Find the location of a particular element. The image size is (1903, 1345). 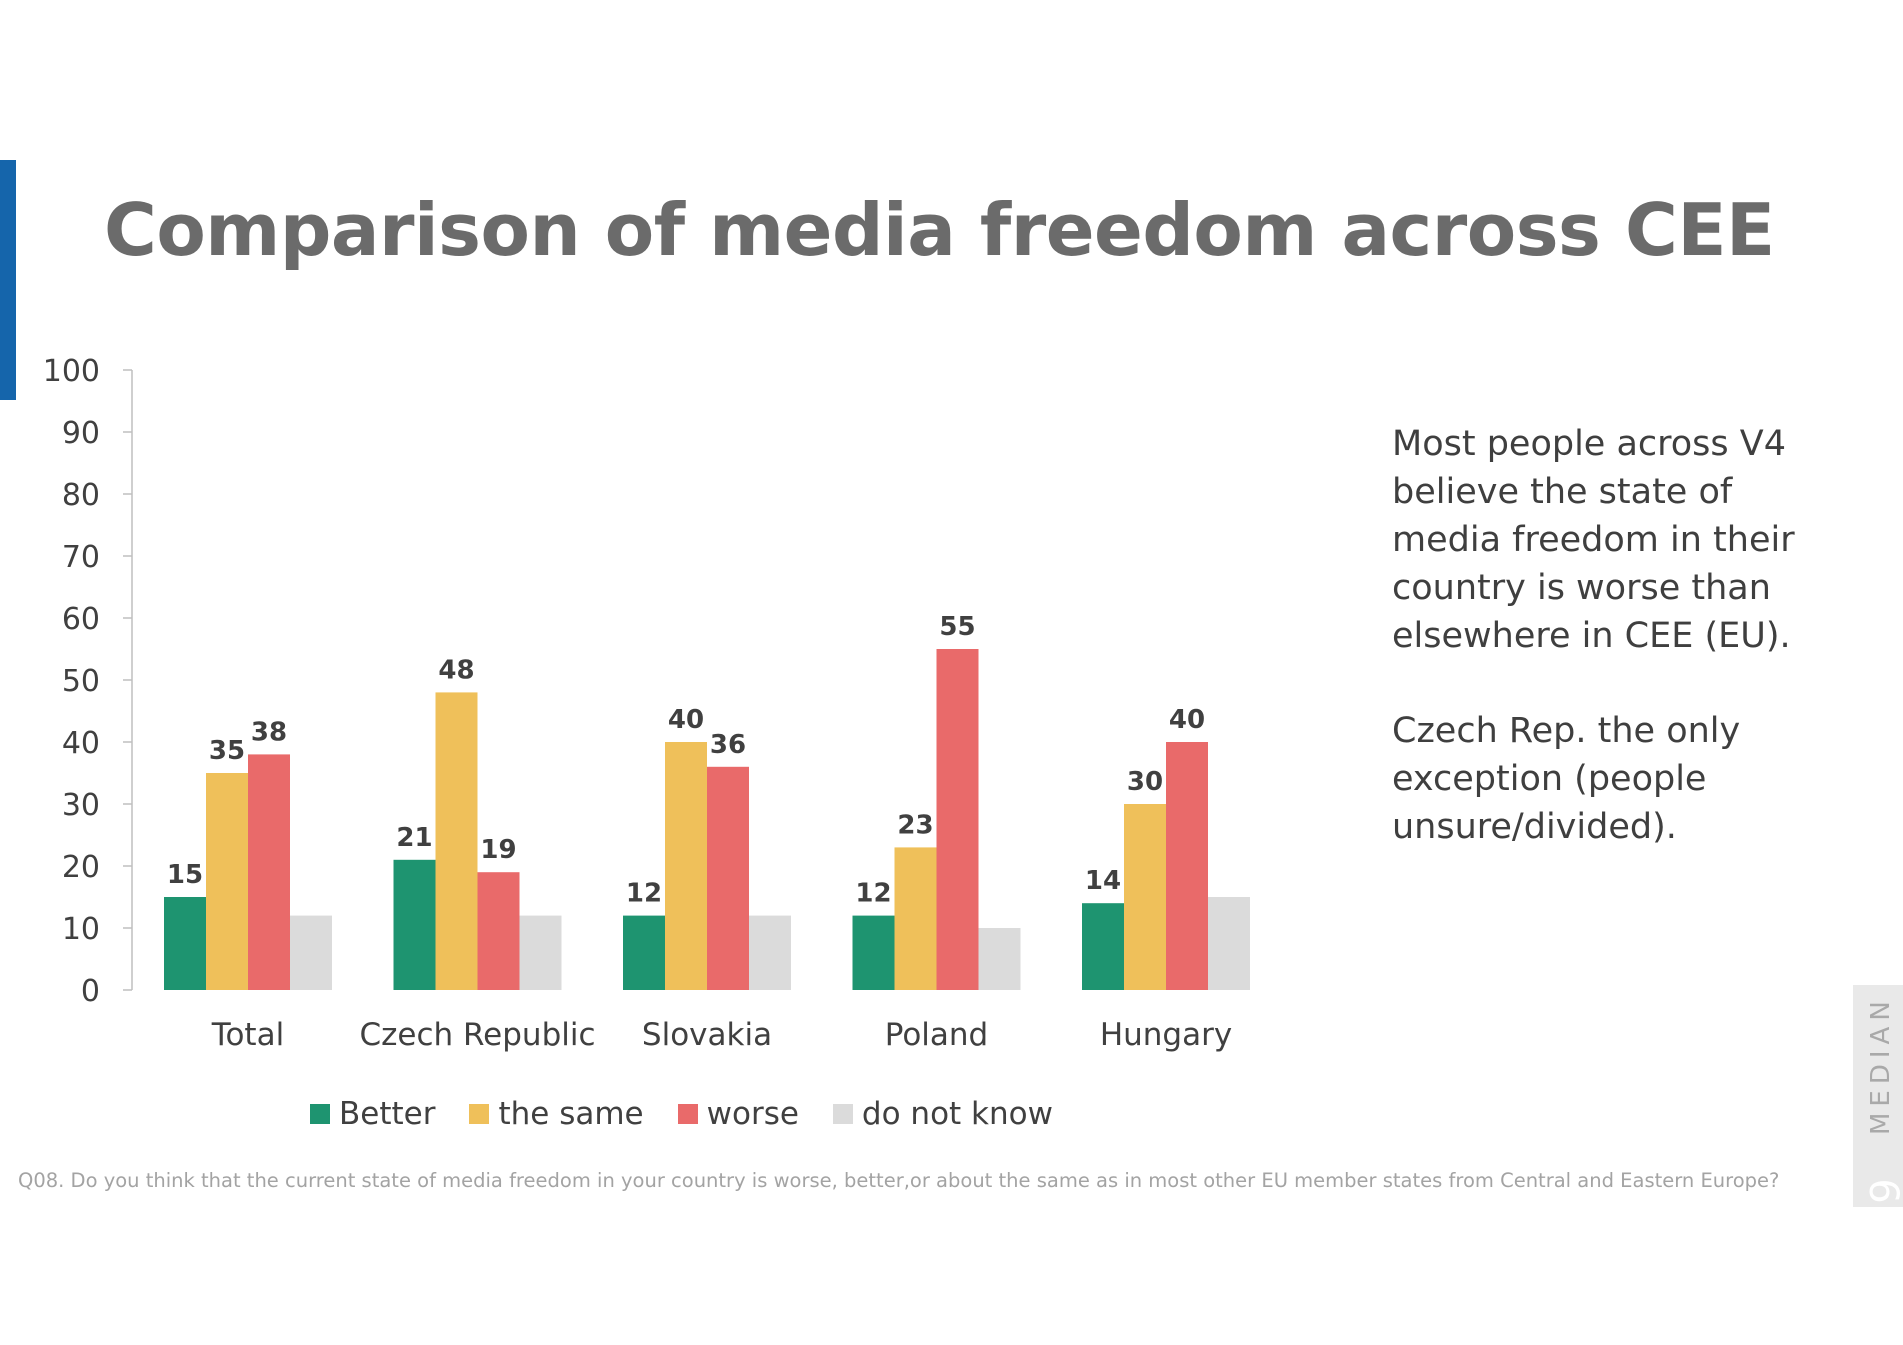

x-tick-label: Hungary is located at coordinates (1166, 1035).